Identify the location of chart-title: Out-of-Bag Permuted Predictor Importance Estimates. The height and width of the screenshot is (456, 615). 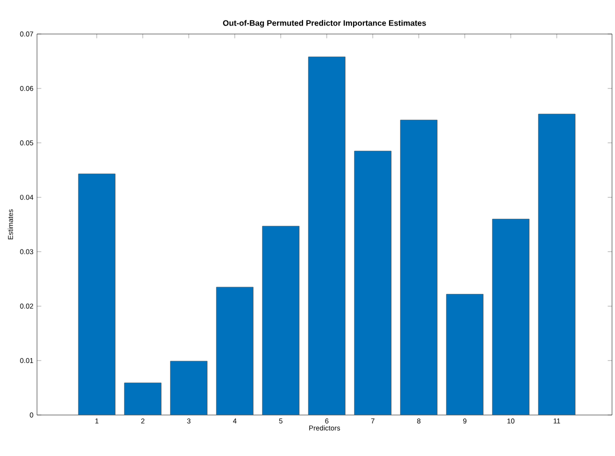
(324, 24).